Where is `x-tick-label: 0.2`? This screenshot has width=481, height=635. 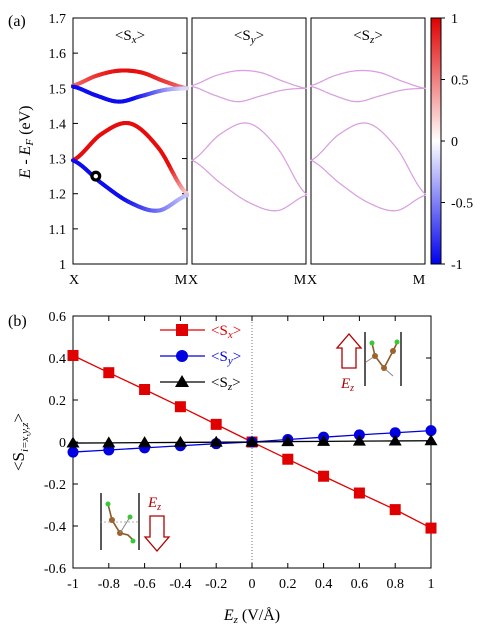
x-tick-label: 0.2 is located at coordinates (288, 584).